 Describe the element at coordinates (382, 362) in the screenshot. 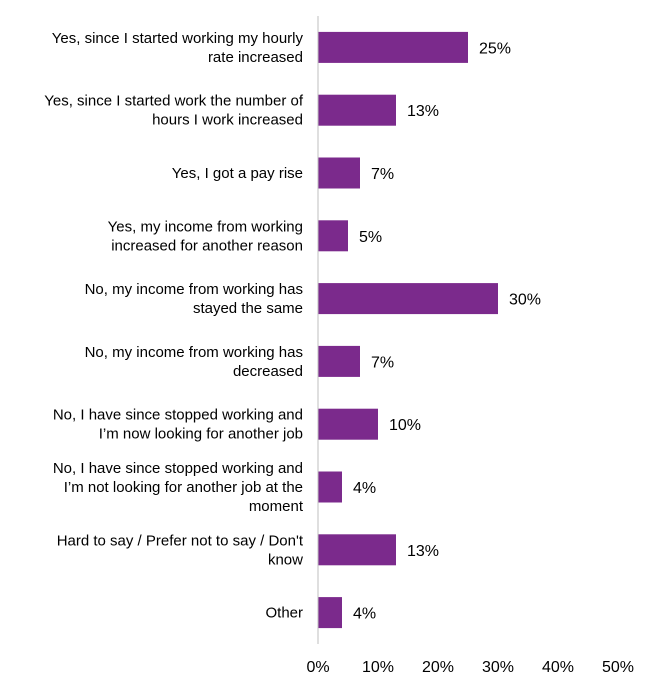

I see `value-label-6: 7%` at that location.